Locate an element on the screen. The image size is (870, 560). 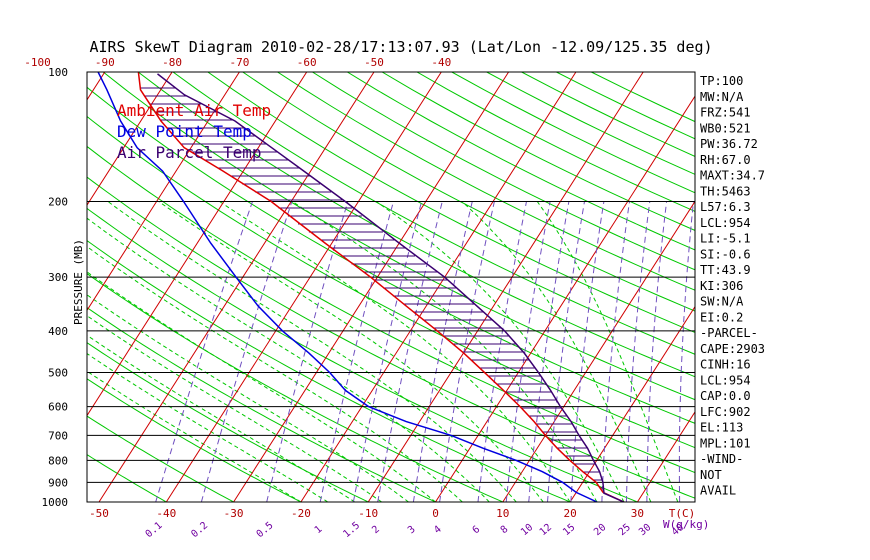
pressure-tick-label: 300 is located at coordinates (58, 277).